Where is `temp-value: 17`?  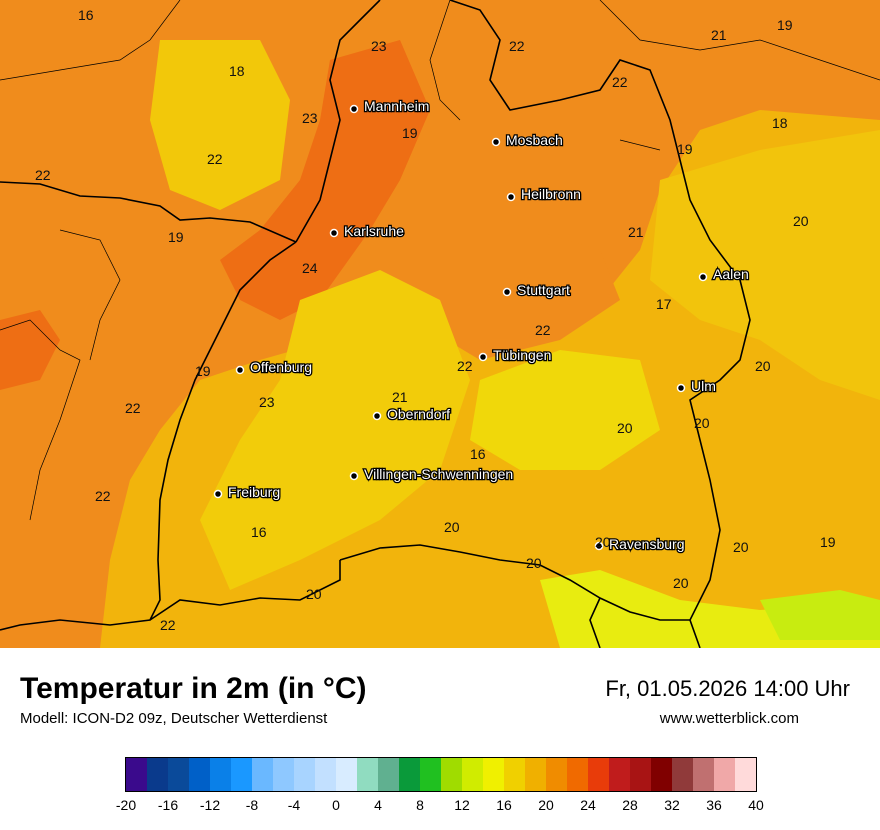
temp-value: 17 is located at coordinates (664, 304).